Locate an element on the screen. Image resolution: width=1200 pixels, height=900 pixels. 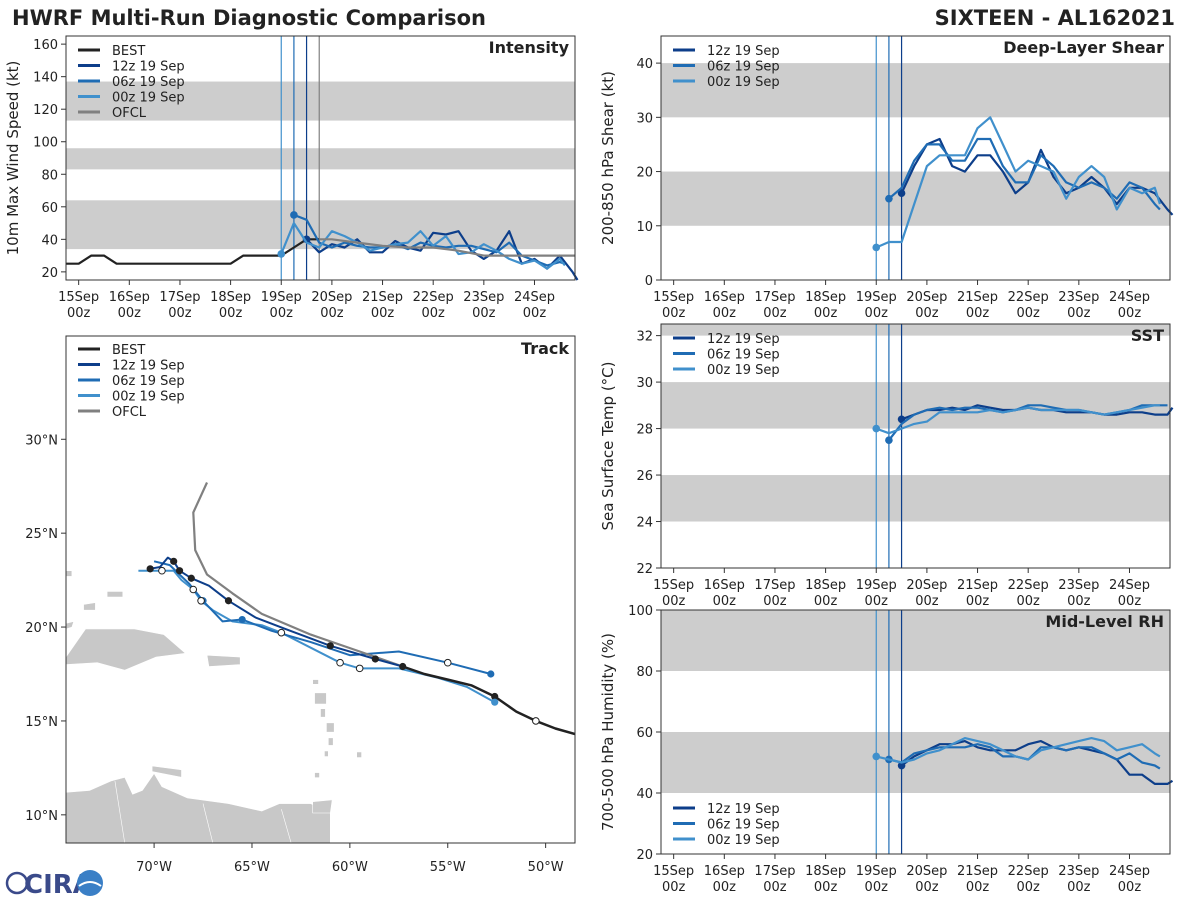
intensity-xtick-sublabel-5: 00z is located at coordinates (332, 313).